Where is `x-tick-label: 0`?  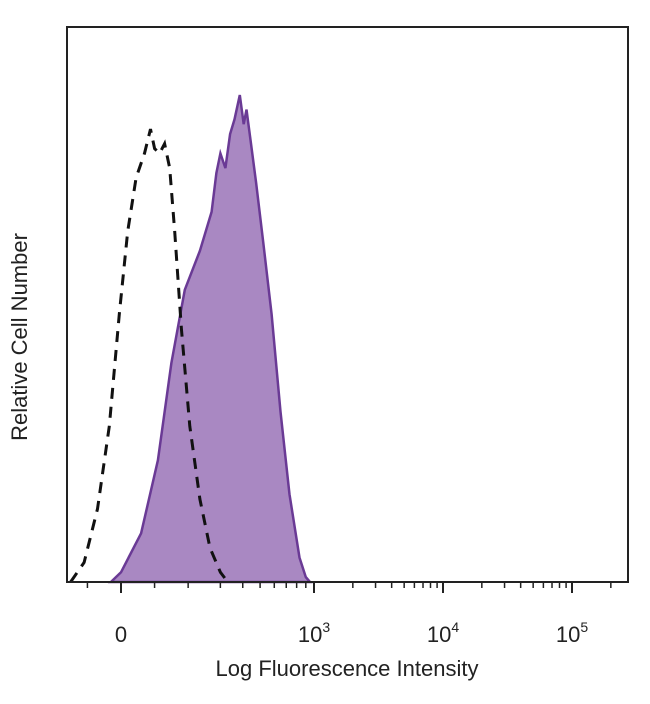 x-tick-label: 0 is located at coordinates (121, 634).